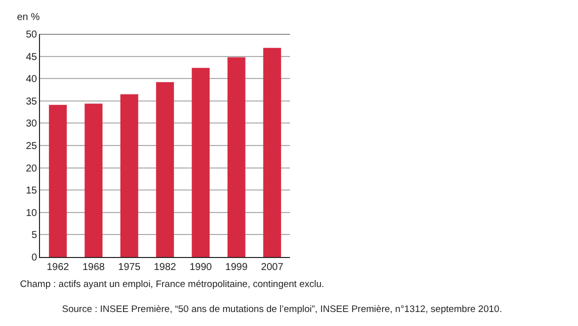 The image size is (578, 326). Describe the element at coordinates (32, 80) in the screenshot. I see `y-tick-label: 40` at that location.